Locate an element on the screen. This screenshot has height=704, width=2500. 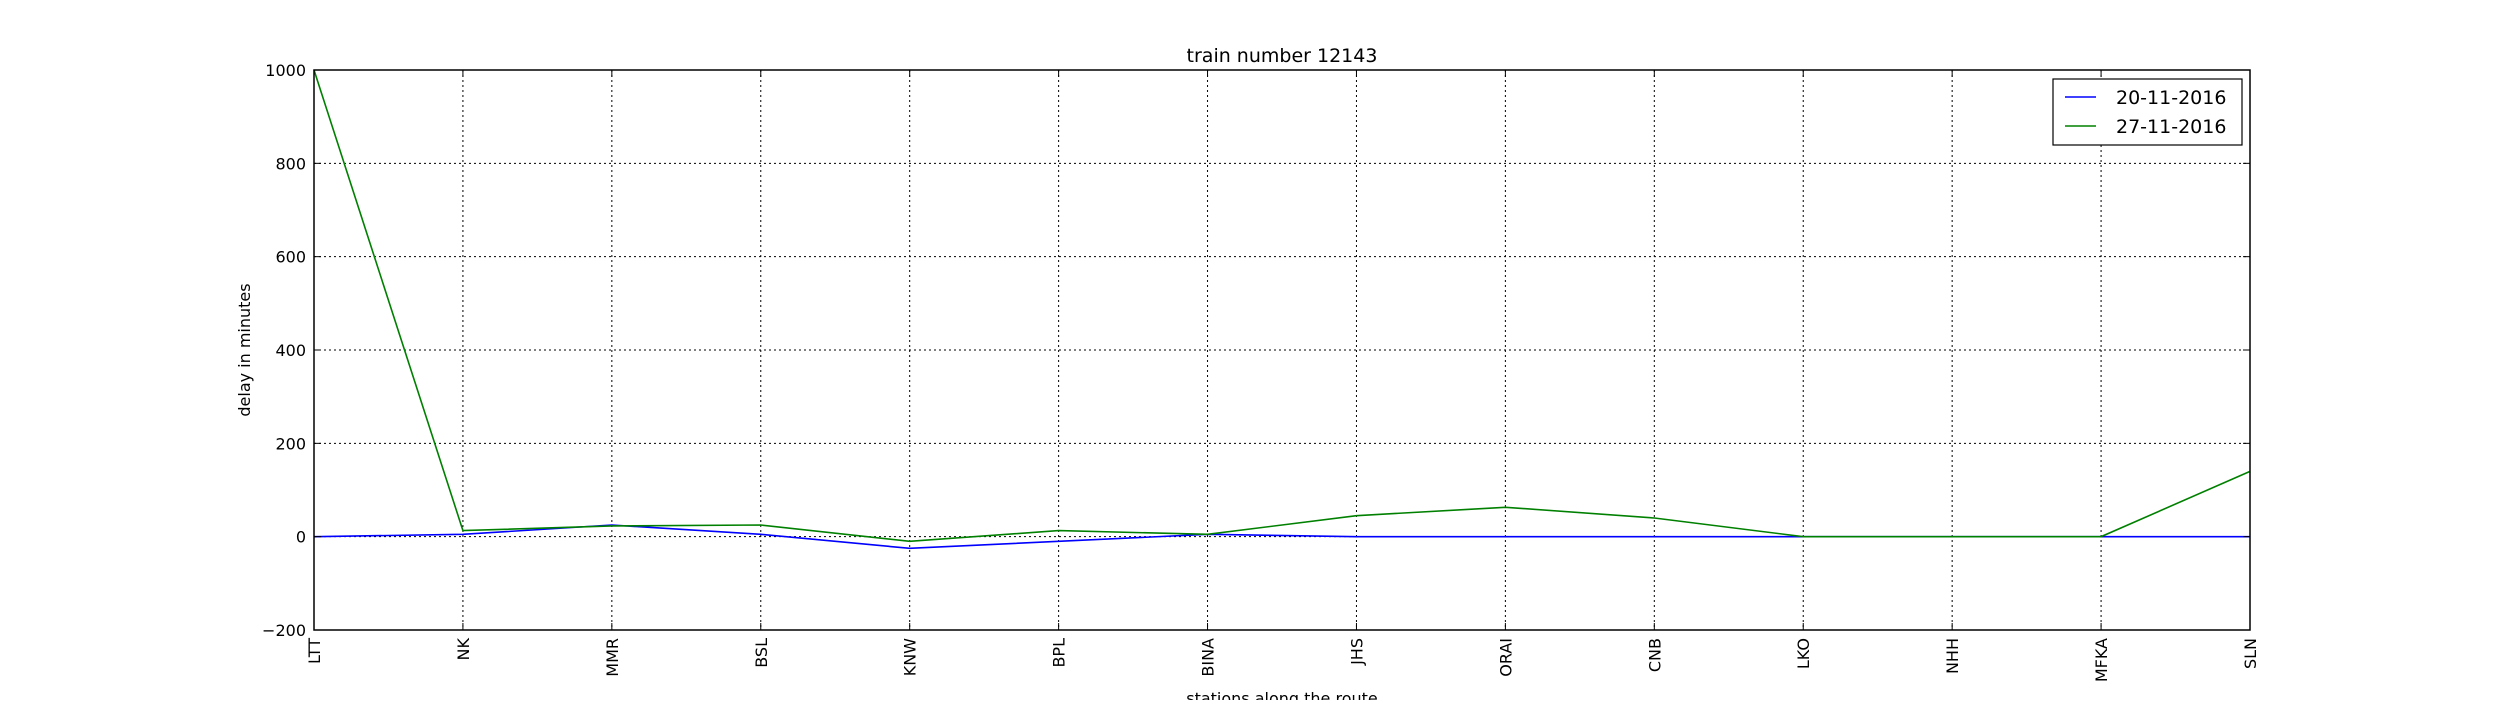
x-tick-label: BINA is located at coordinates (1208, 657).